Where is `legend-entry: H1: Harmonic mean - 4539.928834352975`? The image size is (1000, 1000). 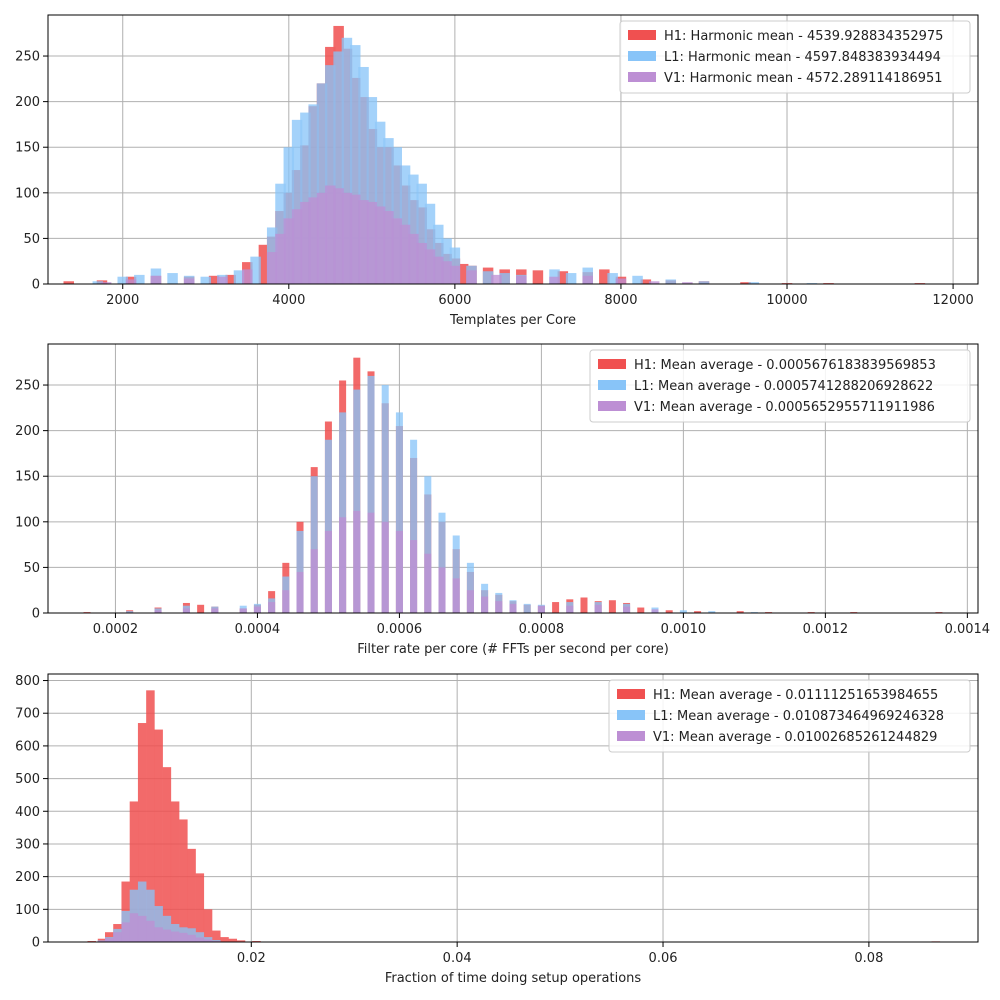 legend-entry: H1: Harmonic mean - 4539.928834352975 is located at coordinates (803, 36).